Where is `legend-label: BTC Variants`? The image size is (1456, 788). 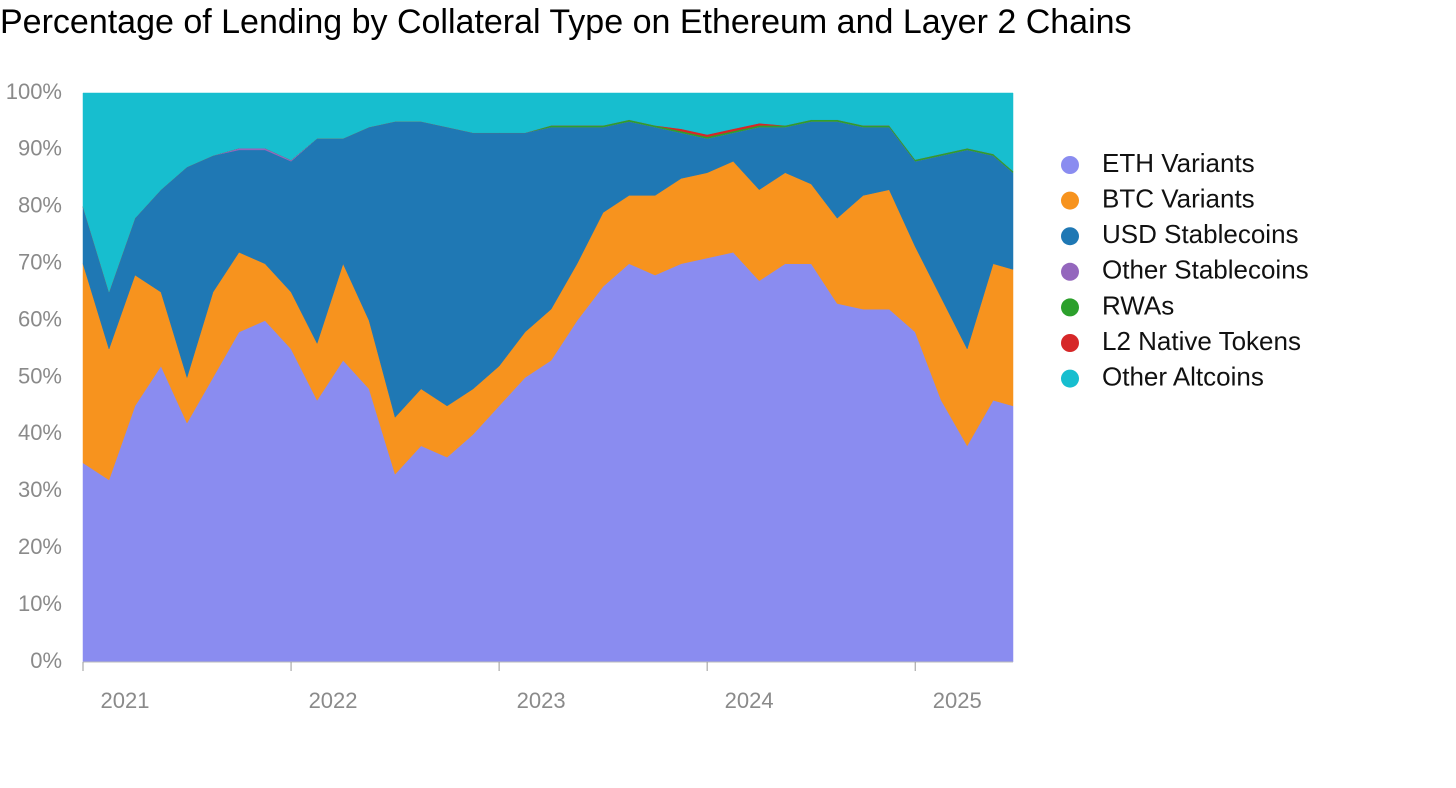
legend-label: BTC Variants is located at coordinates (1178, 198).